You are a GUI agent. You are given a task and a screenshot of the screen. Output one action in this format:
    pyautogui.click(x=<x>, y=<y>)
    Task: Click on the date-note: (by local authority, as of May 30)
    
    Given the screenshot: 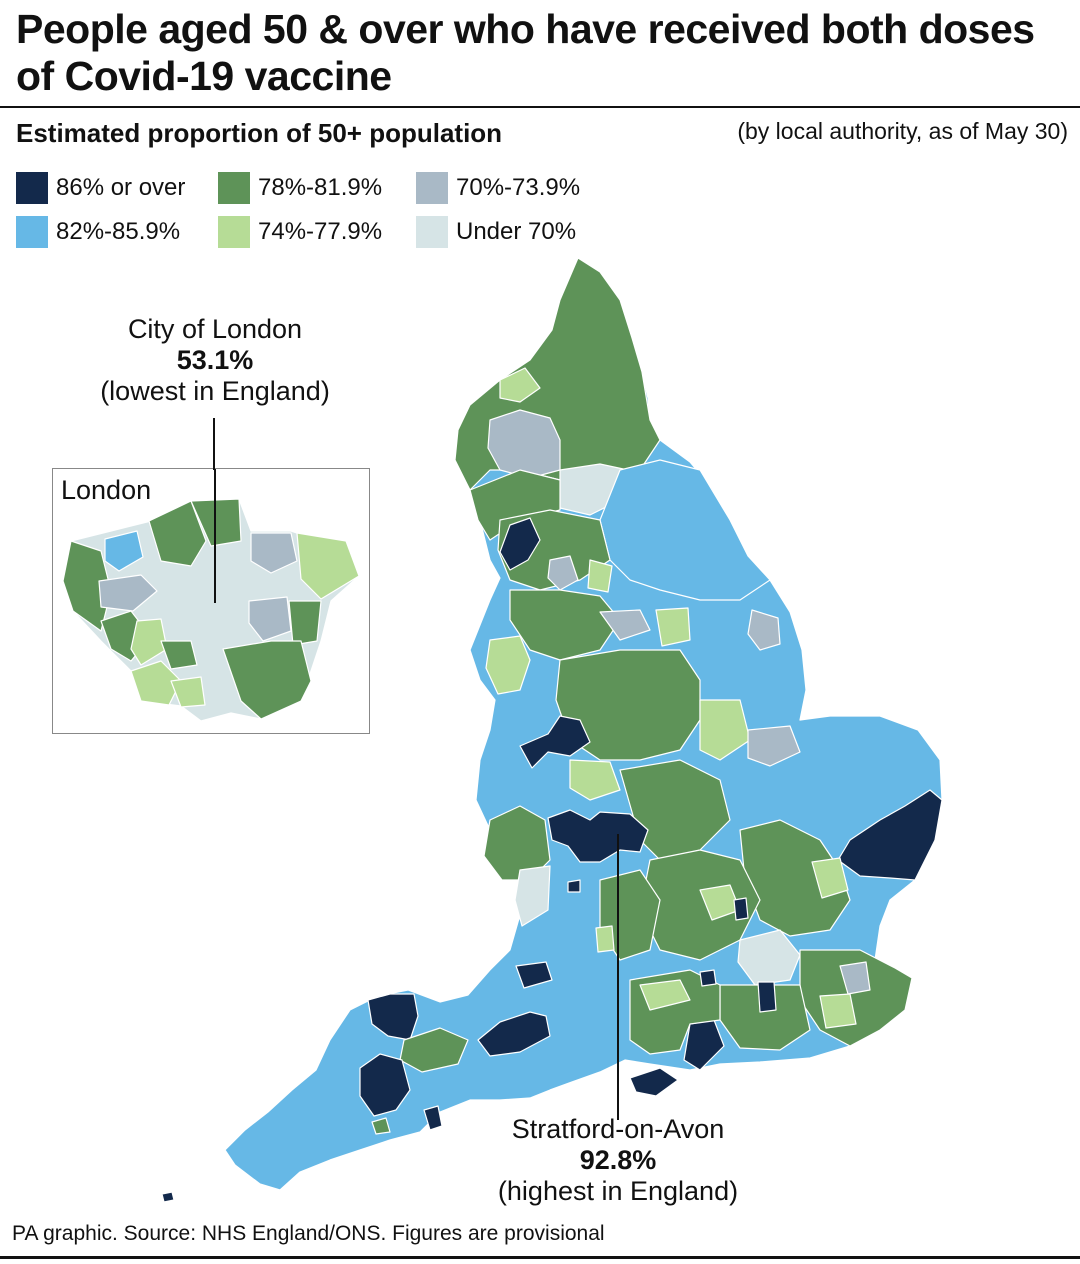 What is the action you would take?
    pyautogui.click(x=902, y=131)
    